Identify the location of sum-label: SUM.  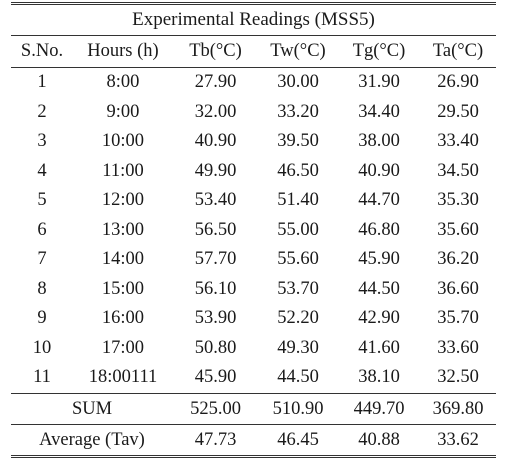
(92, 408).